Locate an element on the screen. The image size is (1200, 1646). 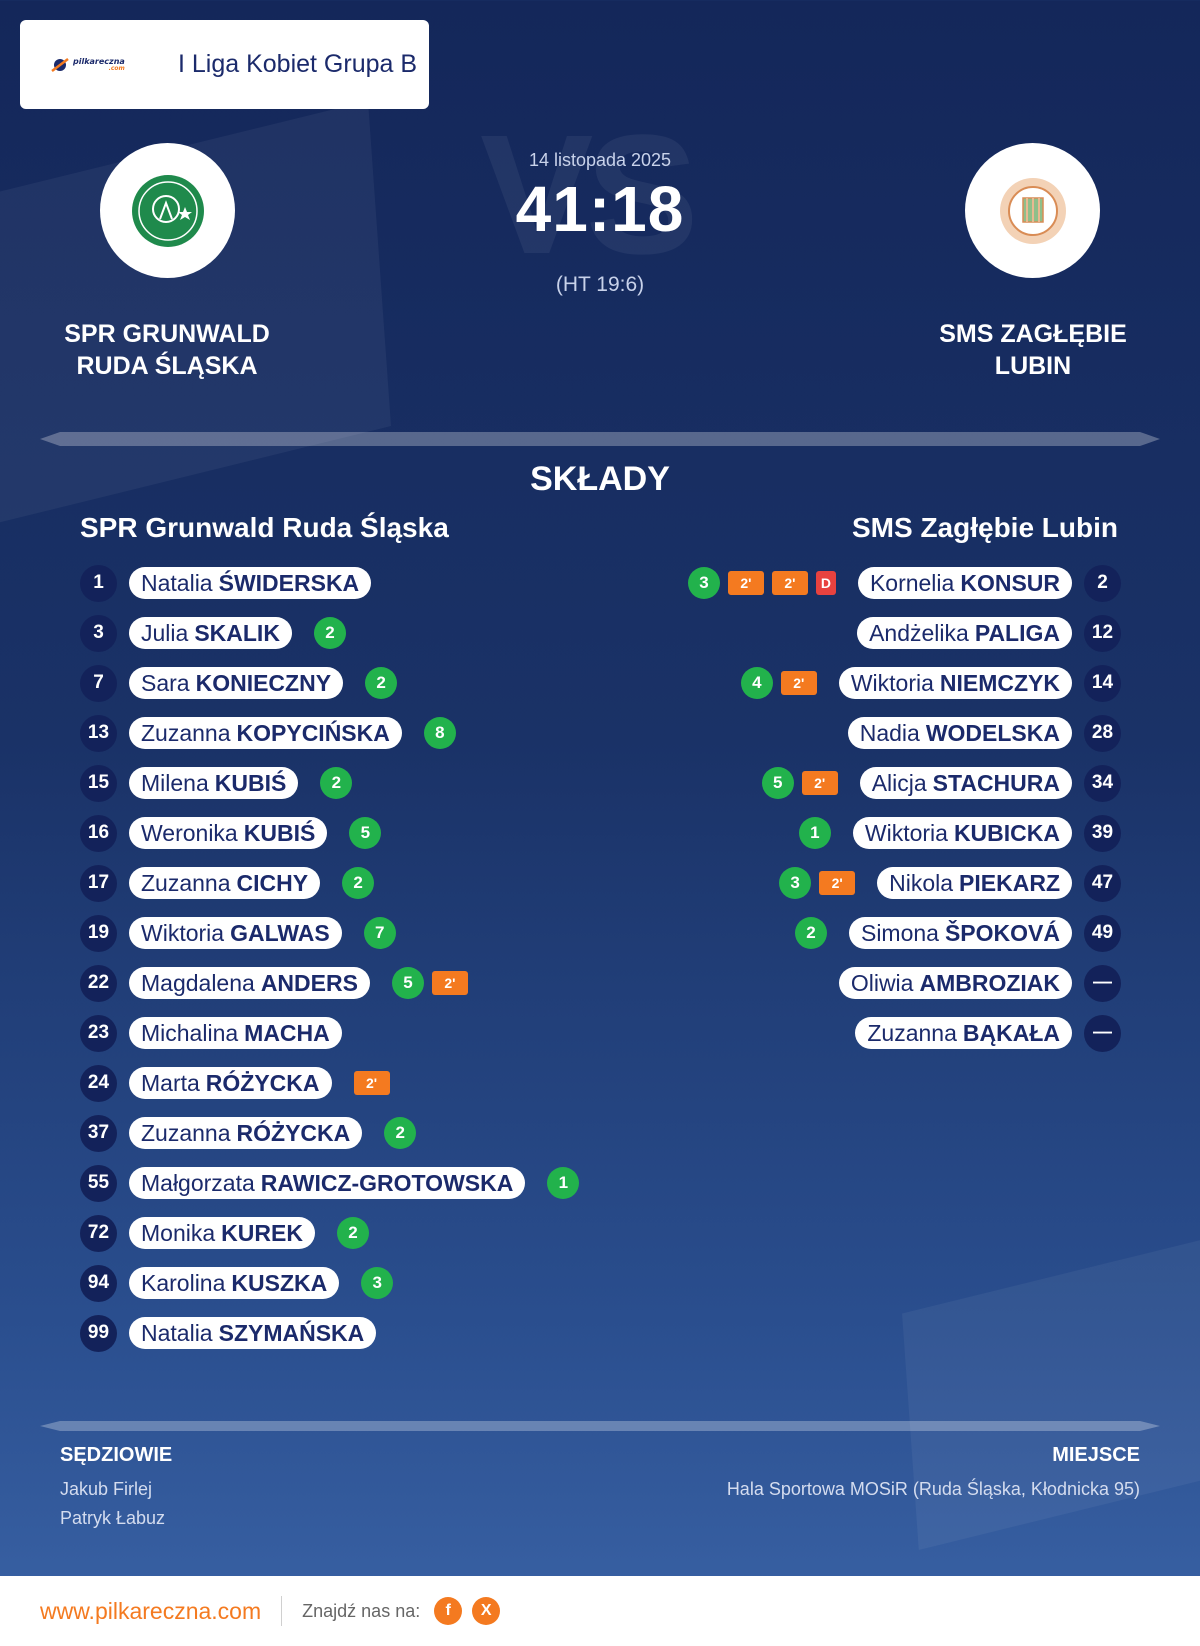
player-name: Wiktoria NIEMCZYK is located at coordinates (955, 683).